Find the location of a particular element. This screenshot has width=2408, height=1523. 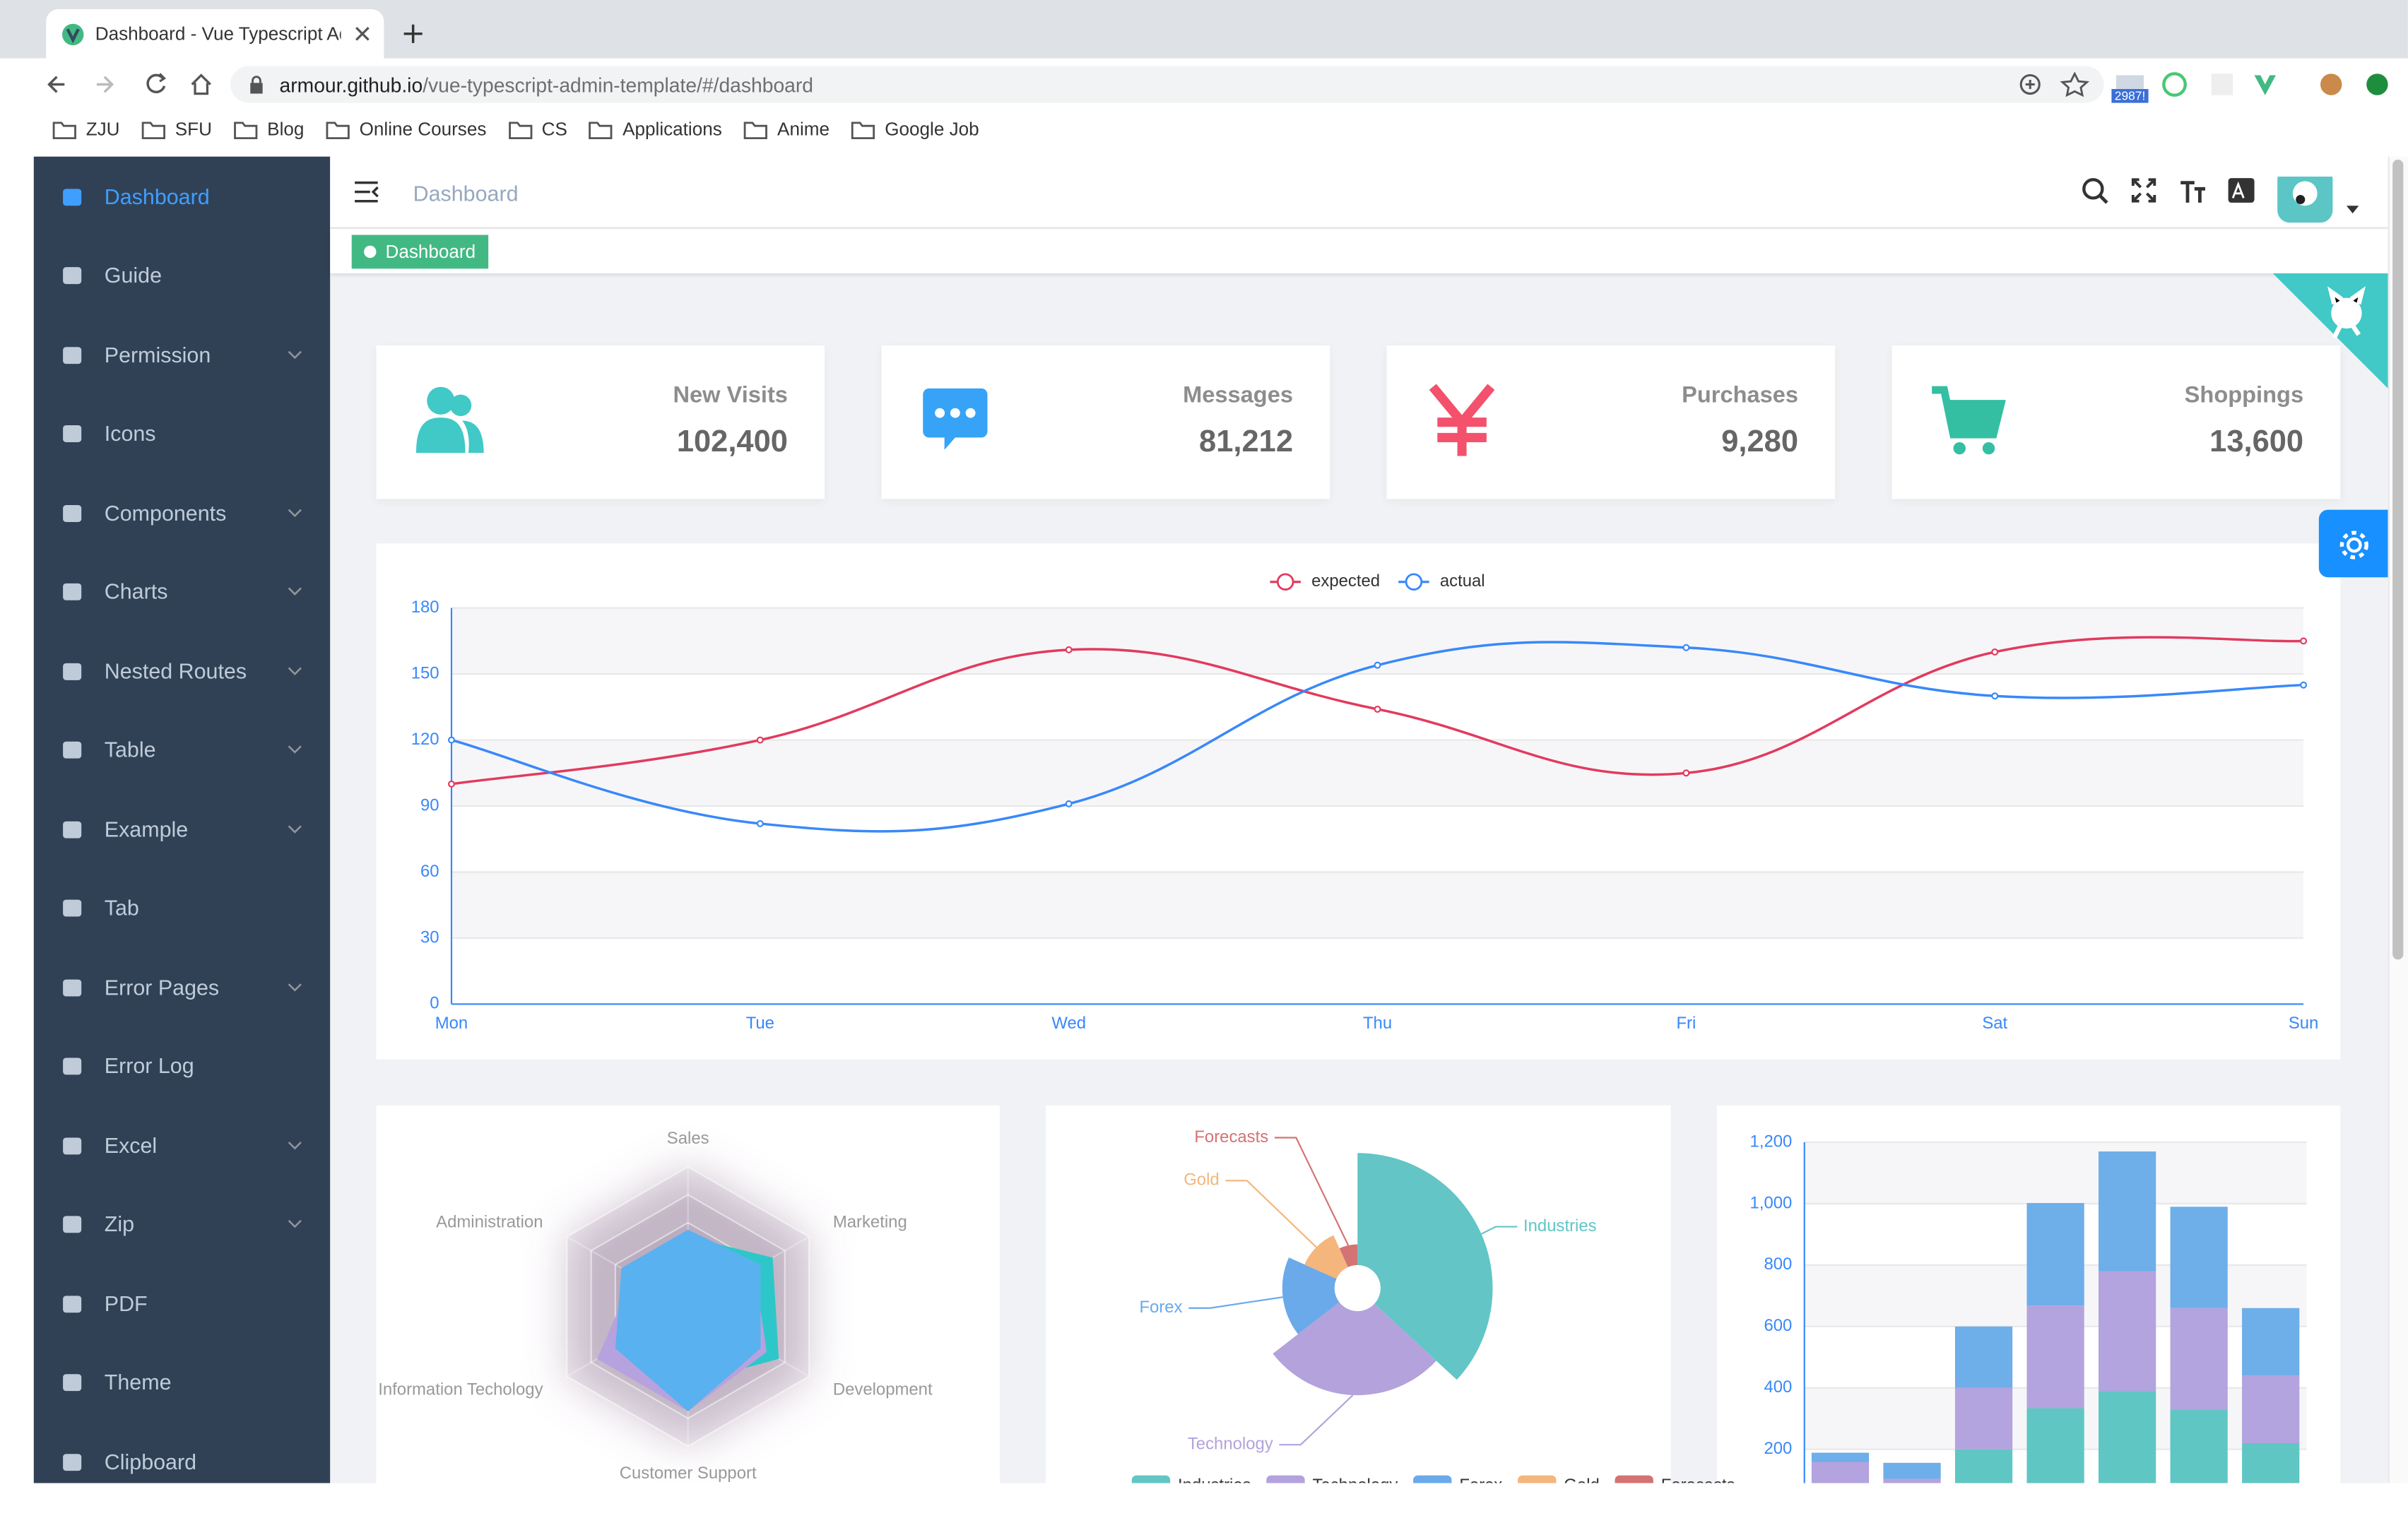

submenu-arrow is located at coordinates (295, 829).